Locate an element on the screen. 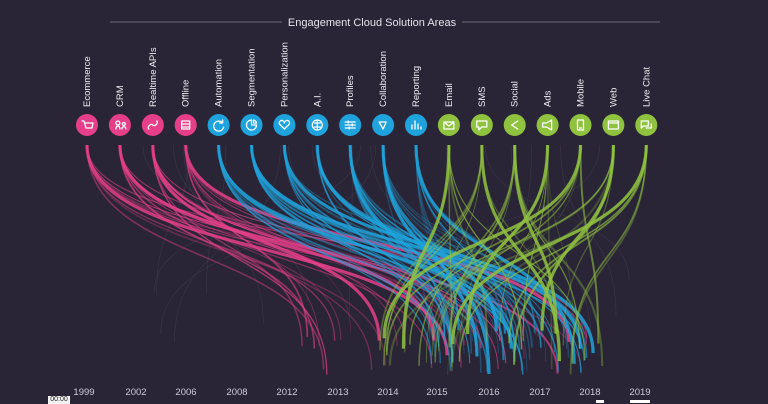  users-icon is located at coordinates (121, 125).